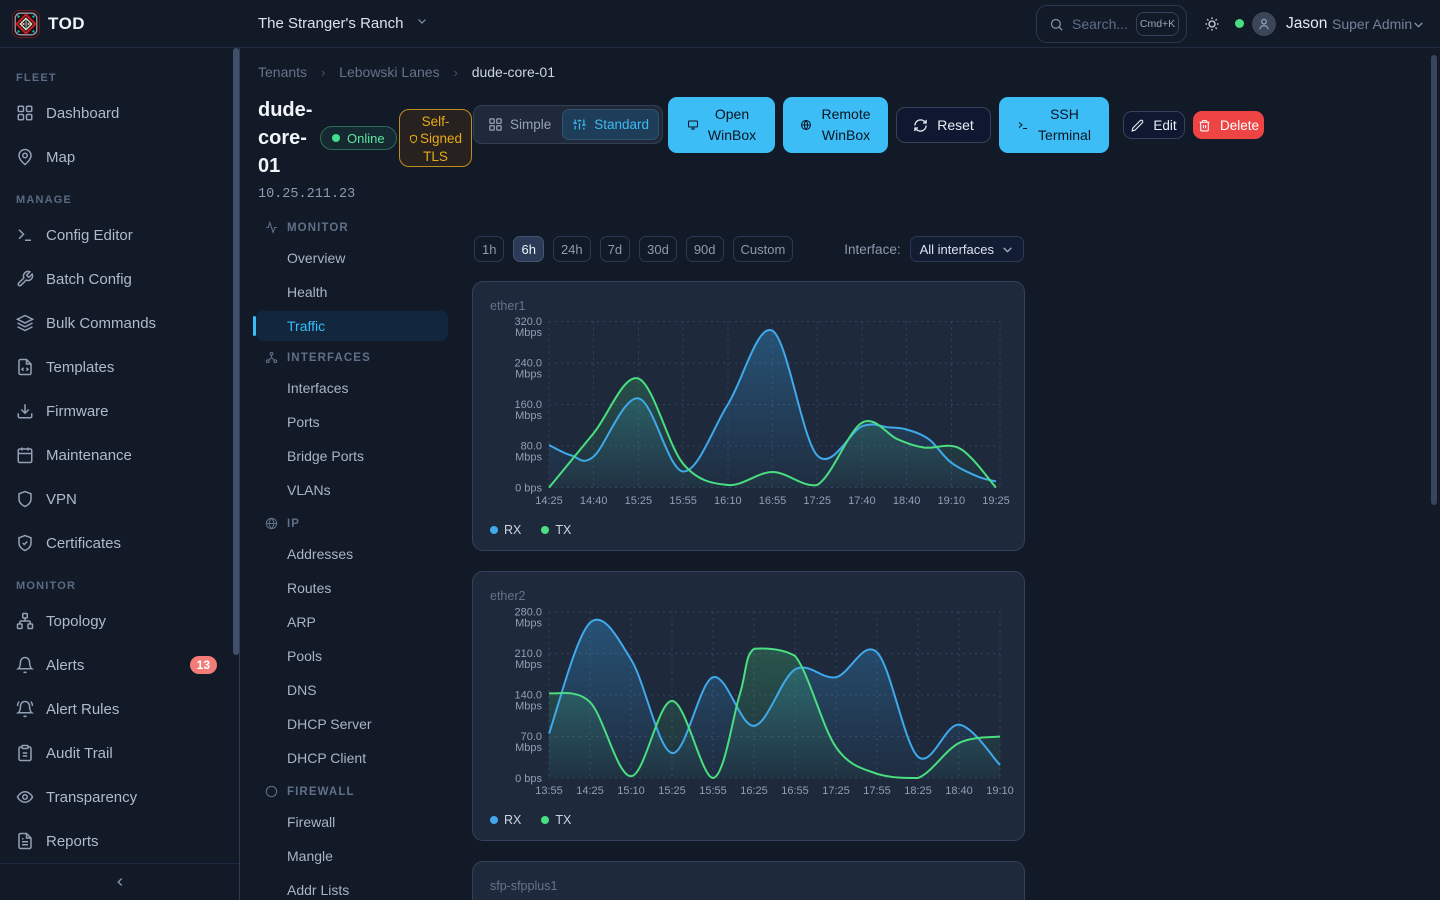 Image resolution: width=1440 pixels, height=900 pixels. I want to click on svg-text: 160.0, so click(528, 405).